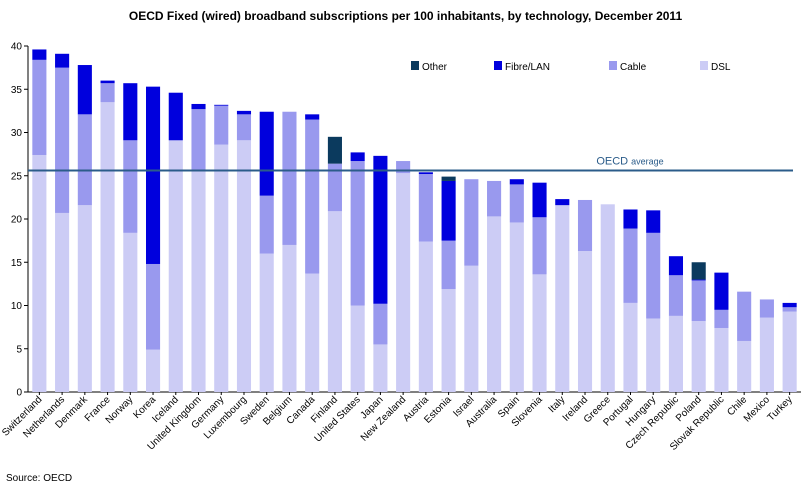 This screenshot has height=490, width=811. I want to click on bar-dsl-poland, so click(698, 356).